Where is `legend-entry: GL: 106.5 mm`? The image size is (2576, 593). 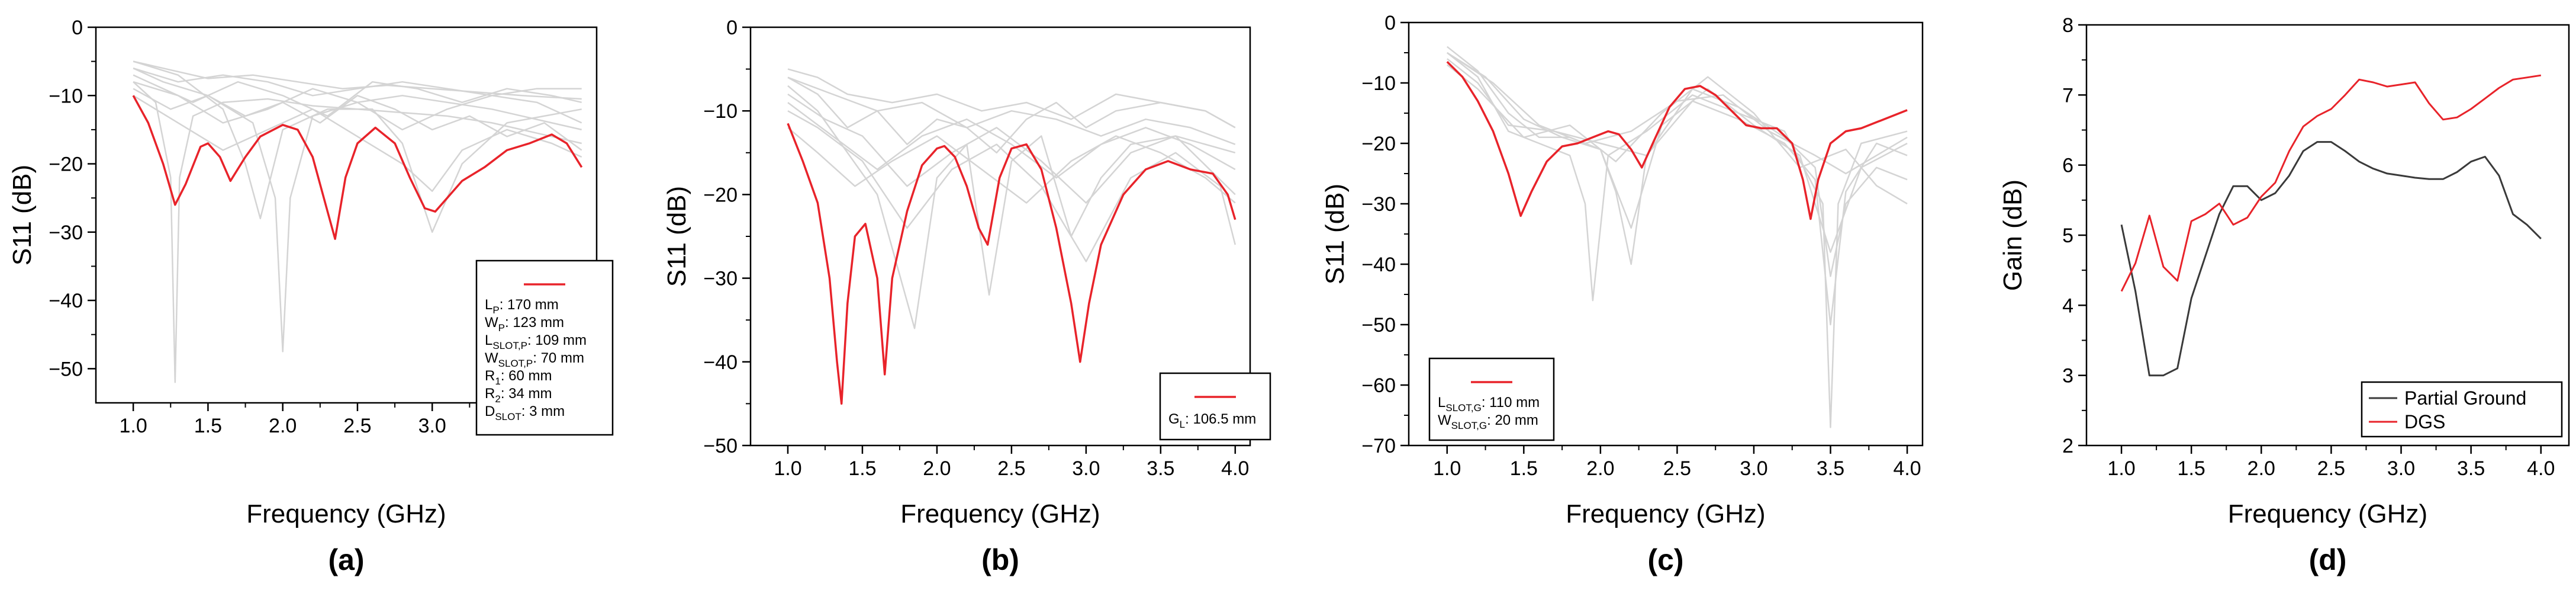 legend-entry: GL: 106.5 mm is located at coordinates (1212, 420).